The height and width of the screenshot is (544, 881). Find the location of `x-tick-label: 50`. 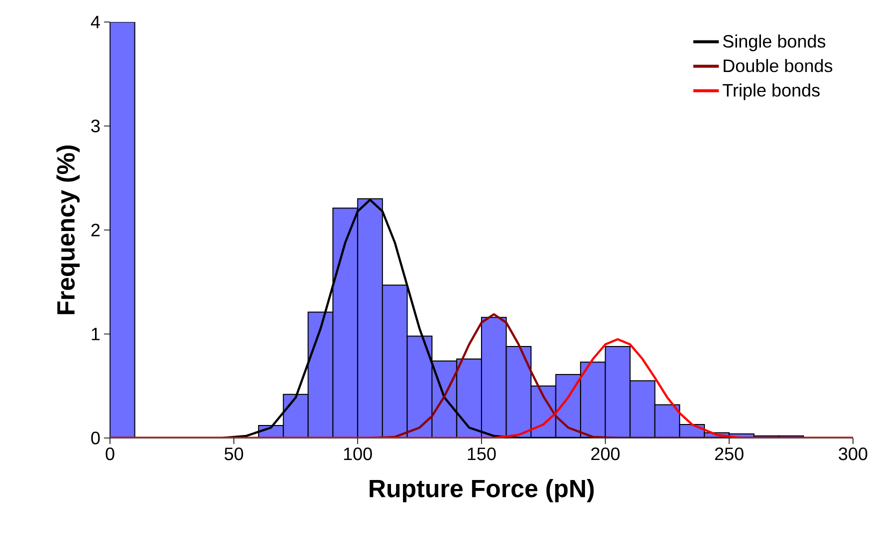

x-tick-label: 50 is located at coordinates (234, 454).